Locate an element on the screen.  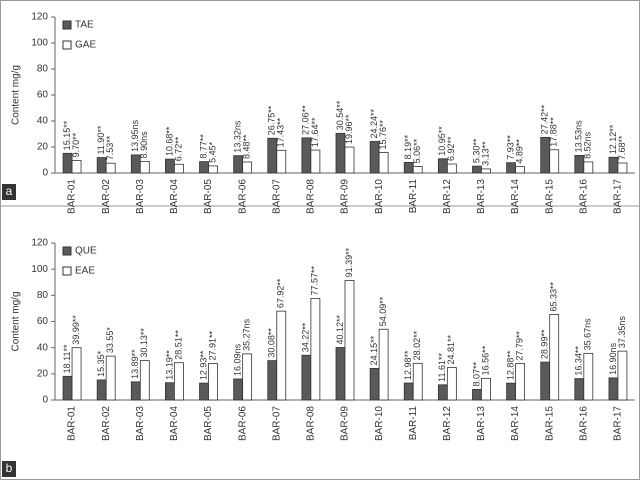
value-label: 33.55* is located at coordinates (110, 340).